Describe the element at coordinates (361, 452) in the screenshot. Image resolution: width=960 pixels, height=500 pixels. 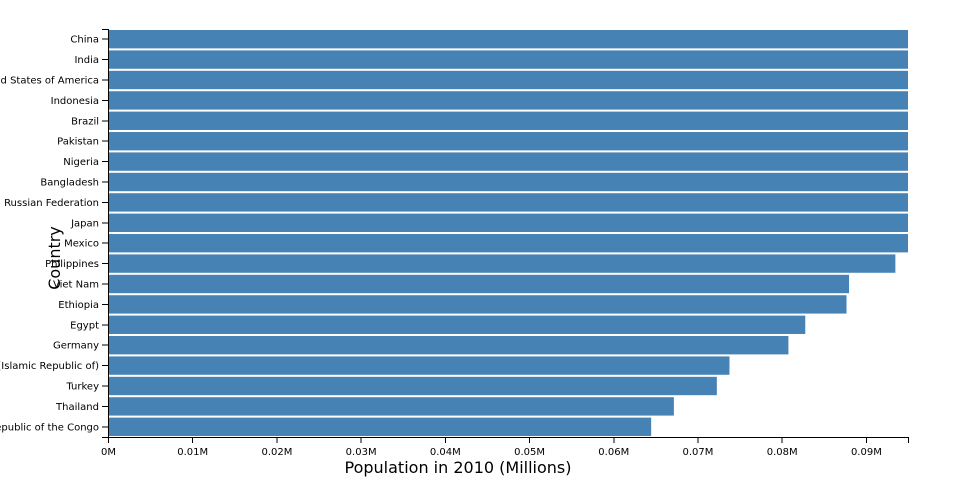
I see `x-tick-label: 0.03M` at that location.